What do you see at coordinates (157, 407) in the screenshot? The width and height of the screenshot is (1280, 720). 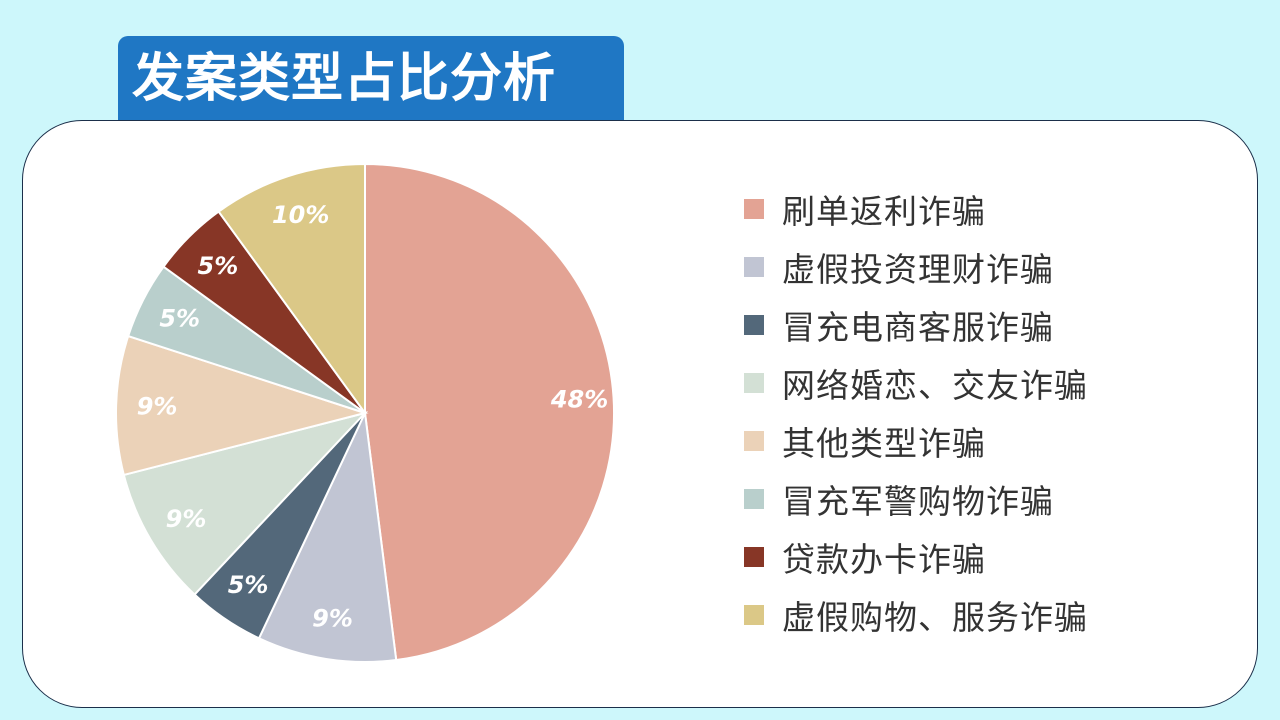 I see `pie-data-label-5: 9%` at bounding box center [157, 407].